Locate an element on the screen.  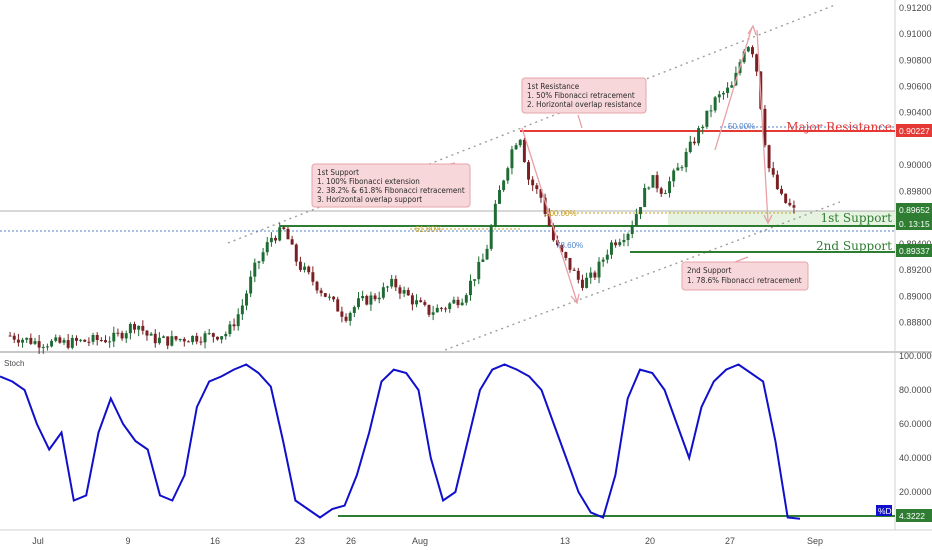
stoch-value-bg is located at coordinates (914, 515).